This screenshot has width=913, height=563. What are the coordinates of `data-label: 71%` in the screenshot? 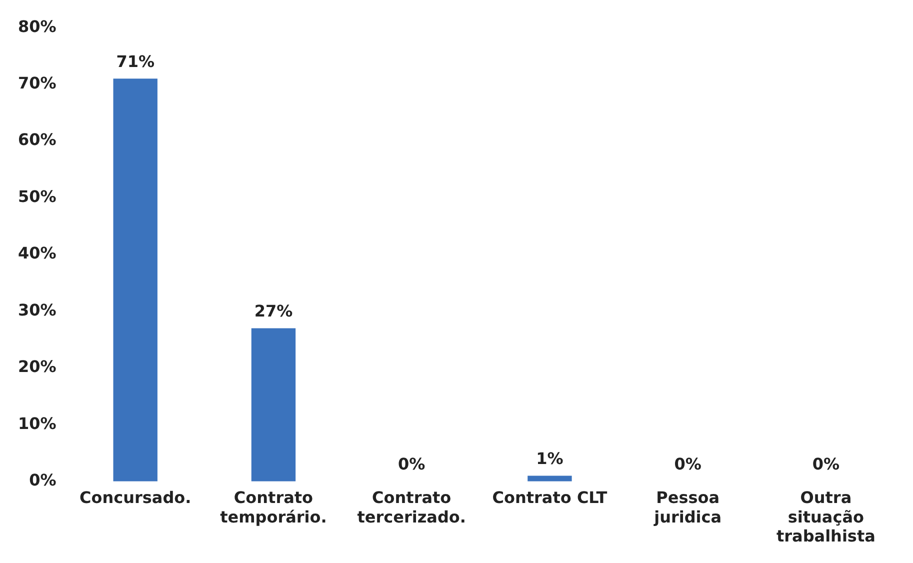 It's located at (135, 61).